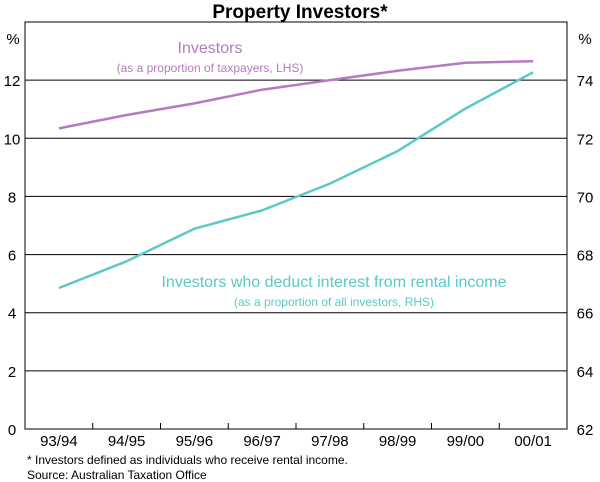  Describe the element at coordinates (210, 68) in the screenshot. I see `series-sublabel-investors: (as a proportion of taxpayers, LHS)` at that location.